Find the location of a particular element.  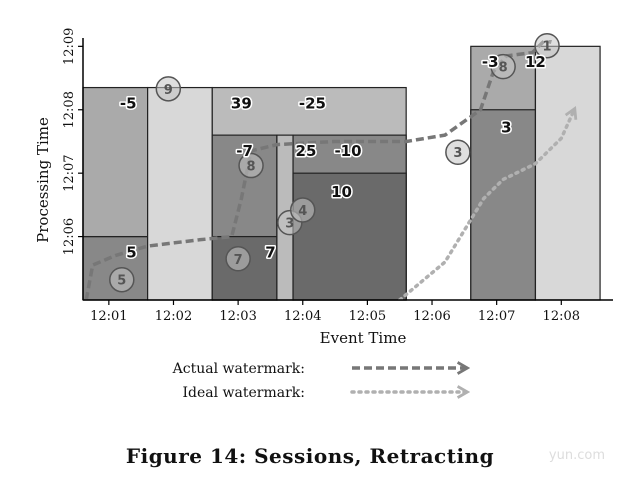

figure-caption: Figure 14: Sessions, Retracting is located at coordinates (310, 456).